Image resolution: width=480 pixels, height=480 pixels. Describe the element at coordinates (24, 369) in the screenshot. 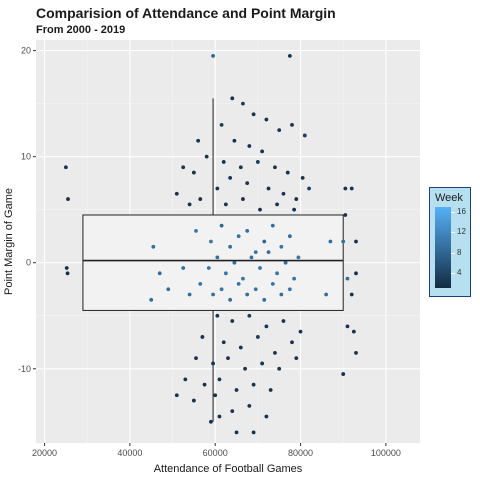

I see `y-tick-label: -10` at that location.